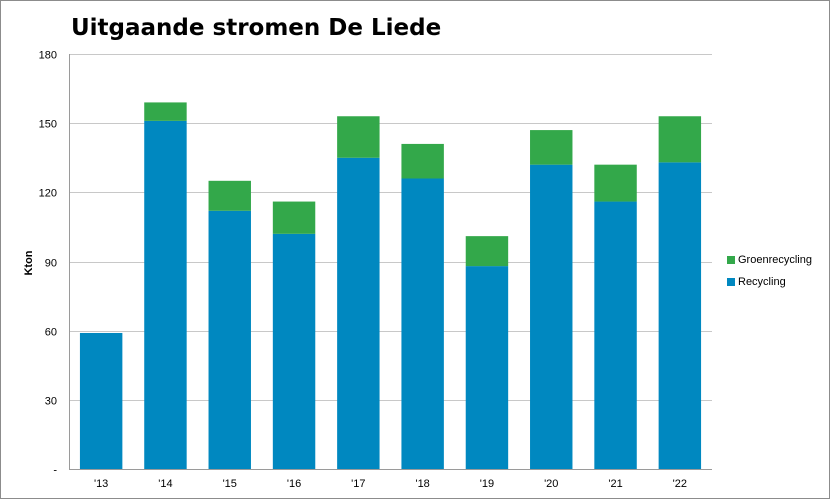  I want to click on legend-label: Groenrecycling, so click(775, 260).